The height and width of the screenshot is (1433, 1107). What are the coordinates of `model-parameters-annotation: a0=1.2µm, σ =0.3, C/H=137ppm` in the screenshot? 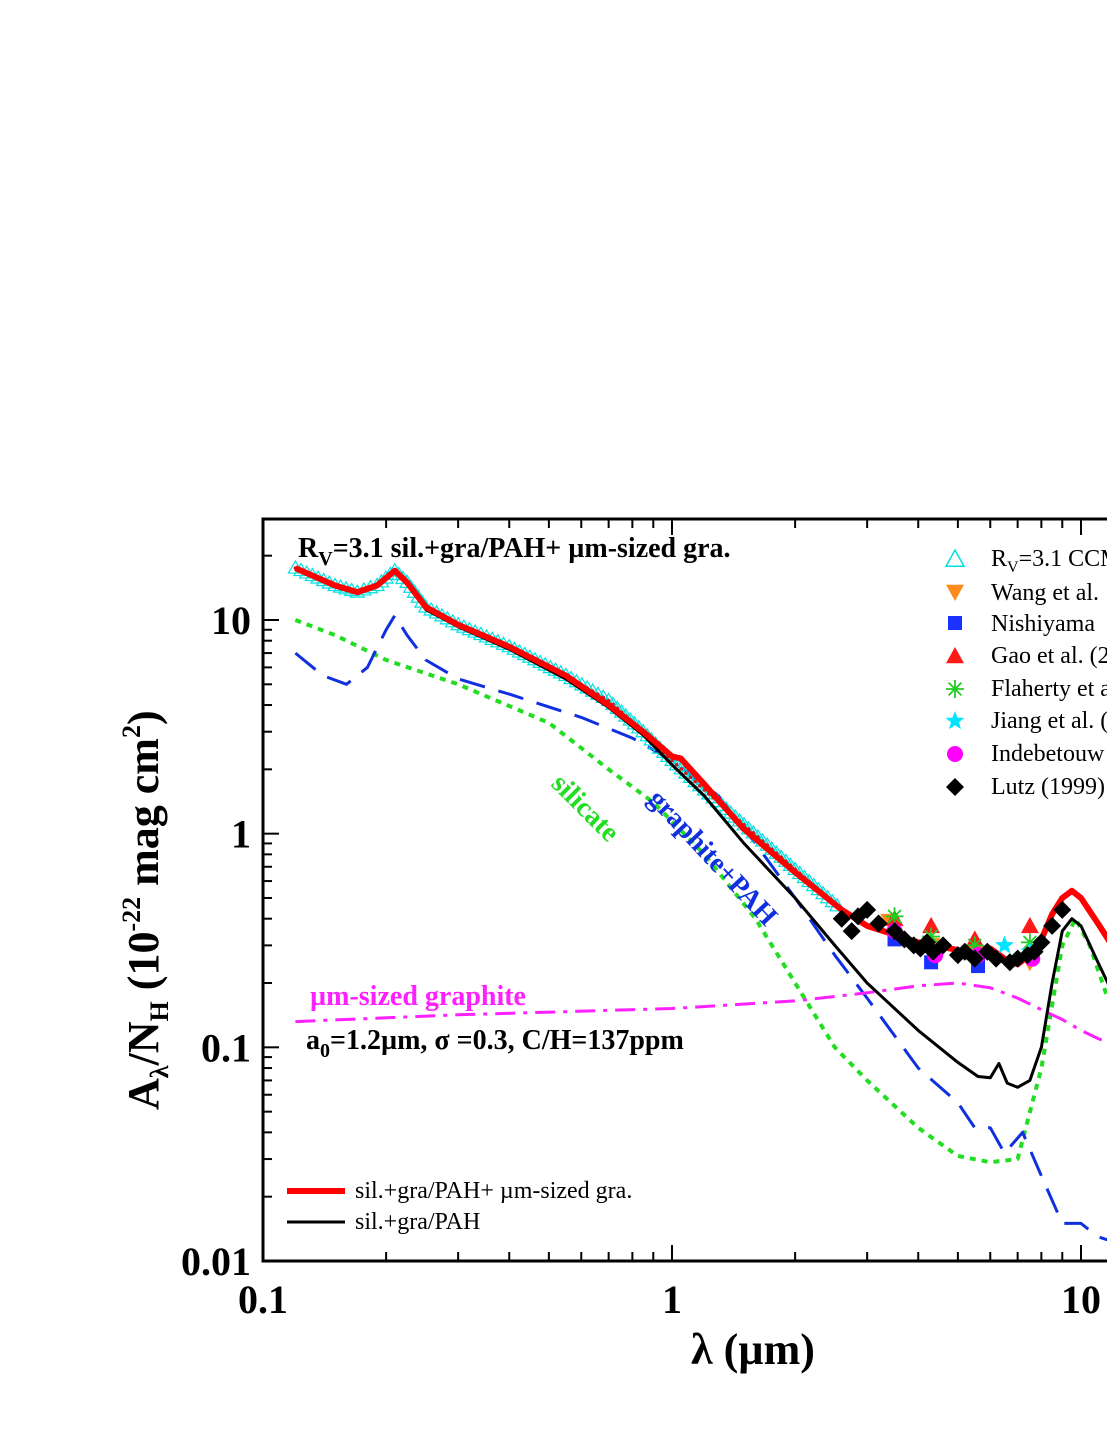 It's located at (495, 1043).